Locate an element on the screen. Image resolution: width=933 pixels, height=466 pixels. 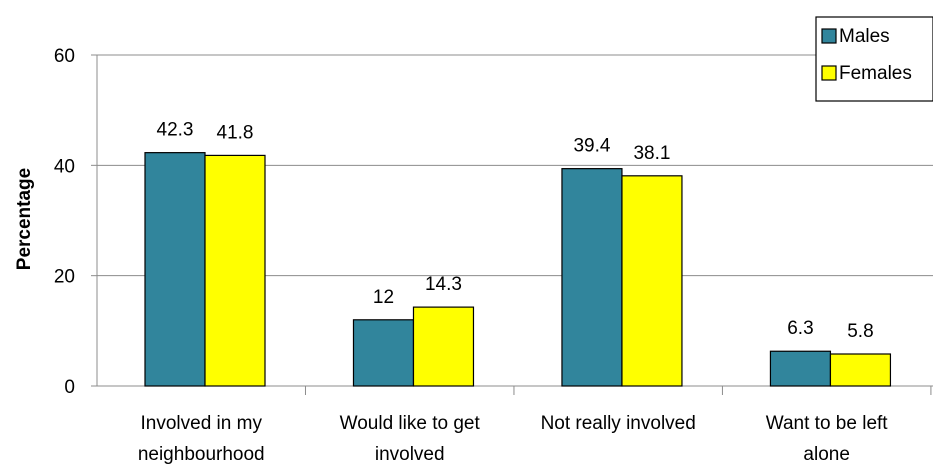
x-category-label: neighbourhood is located at coordinates (201, 454).